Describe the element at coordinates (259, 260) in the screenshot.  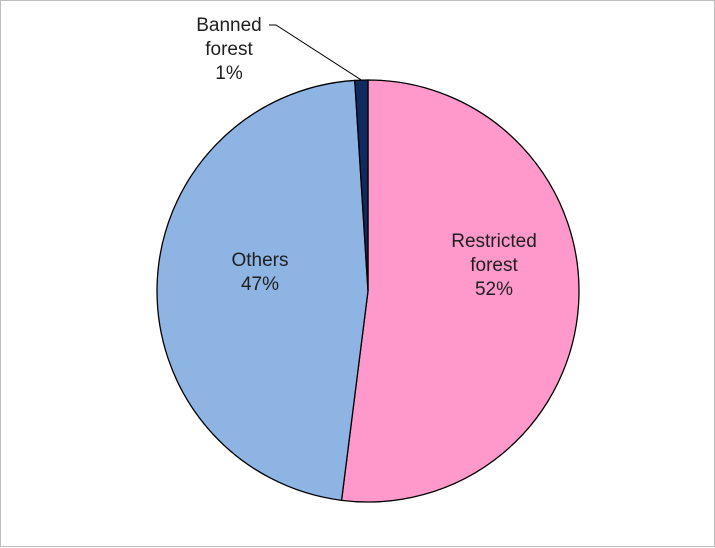
I see `slice-label-line: Others` at that location.